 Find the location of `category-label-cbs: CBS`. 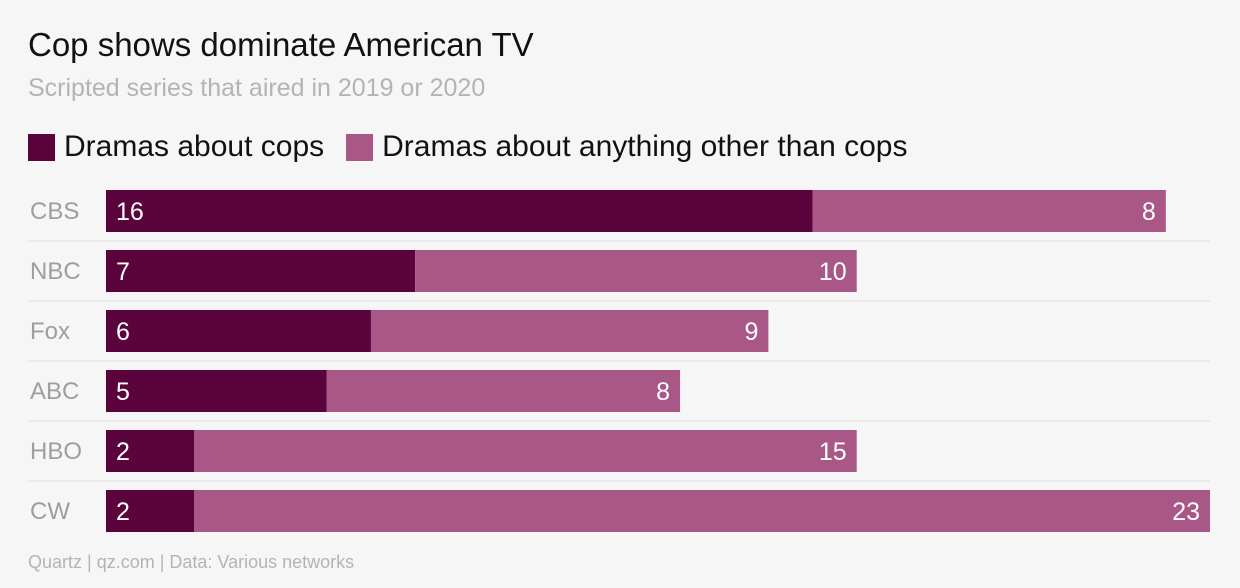

category-label-cbs: CBS is located at coordinates (54, 211).